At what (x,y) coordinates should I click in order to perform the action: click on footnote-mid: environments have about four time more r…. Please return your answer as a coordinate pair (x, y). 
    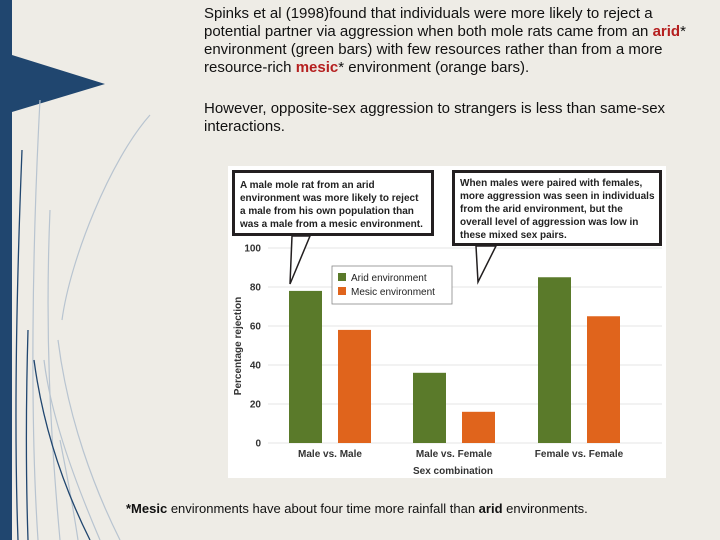
    Looking at the image, I should click on (323, 508).